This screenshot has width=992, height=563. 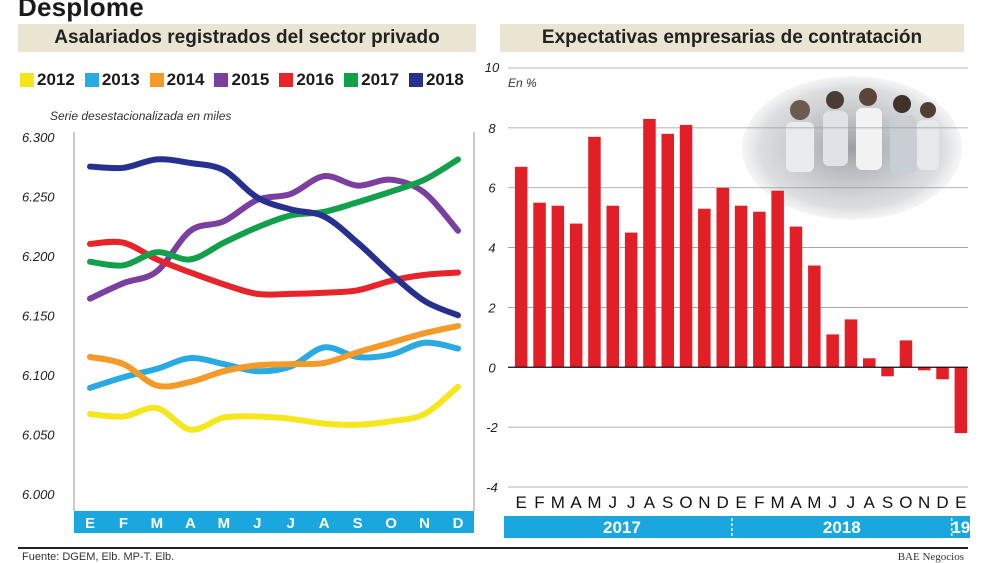 I want to click on legend-item-2017: 2017, so click(x=371, y=80).